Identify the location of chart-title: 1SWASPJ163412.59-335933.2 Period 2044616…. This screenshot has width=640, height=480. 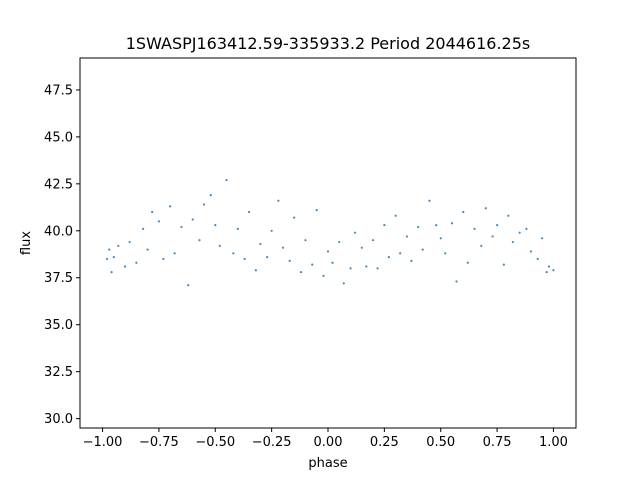
(328, 43).